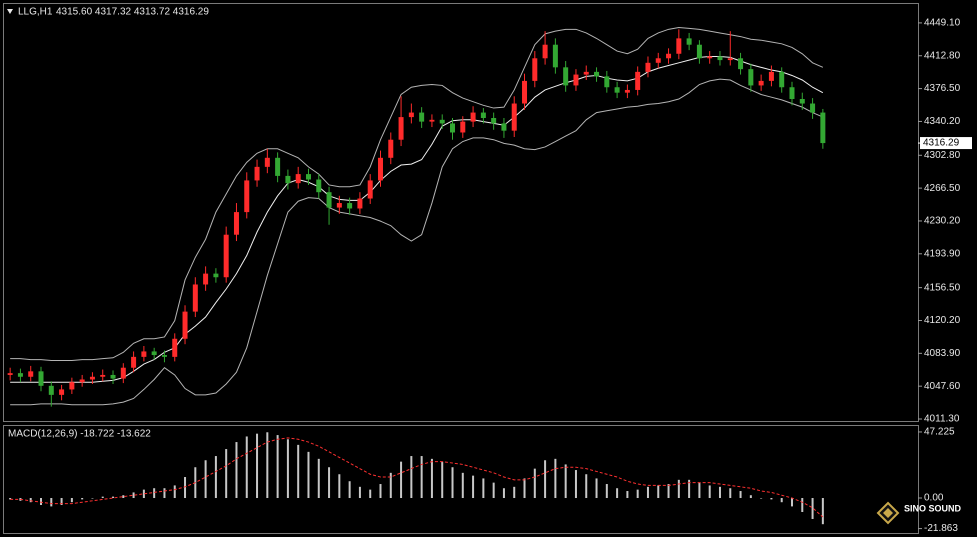  I want to click on logo-text: SINO SOUND, so click(933, 508).